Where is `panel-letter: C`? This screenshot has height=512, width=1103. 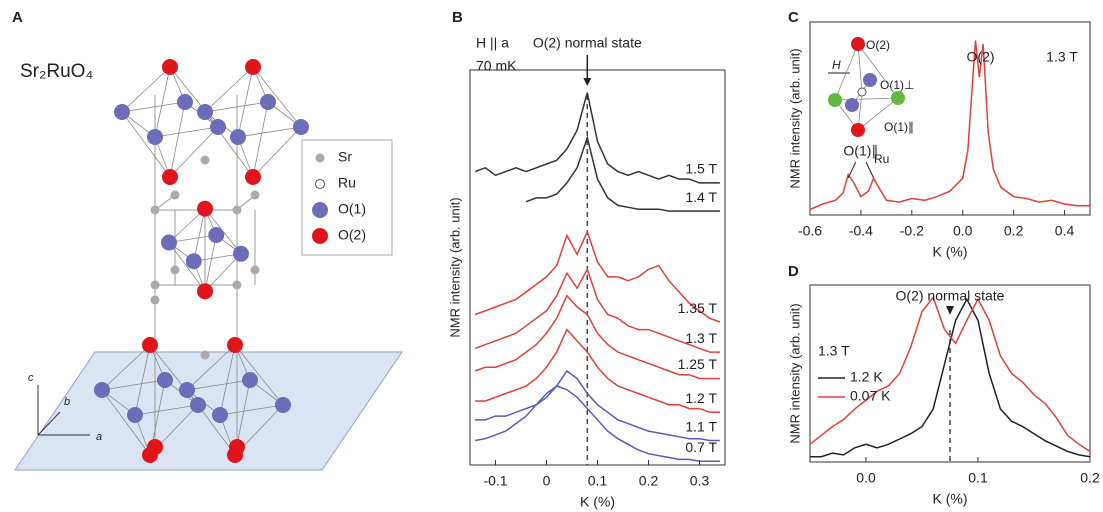 panel-letter: C is located at coordinates (793, 17).